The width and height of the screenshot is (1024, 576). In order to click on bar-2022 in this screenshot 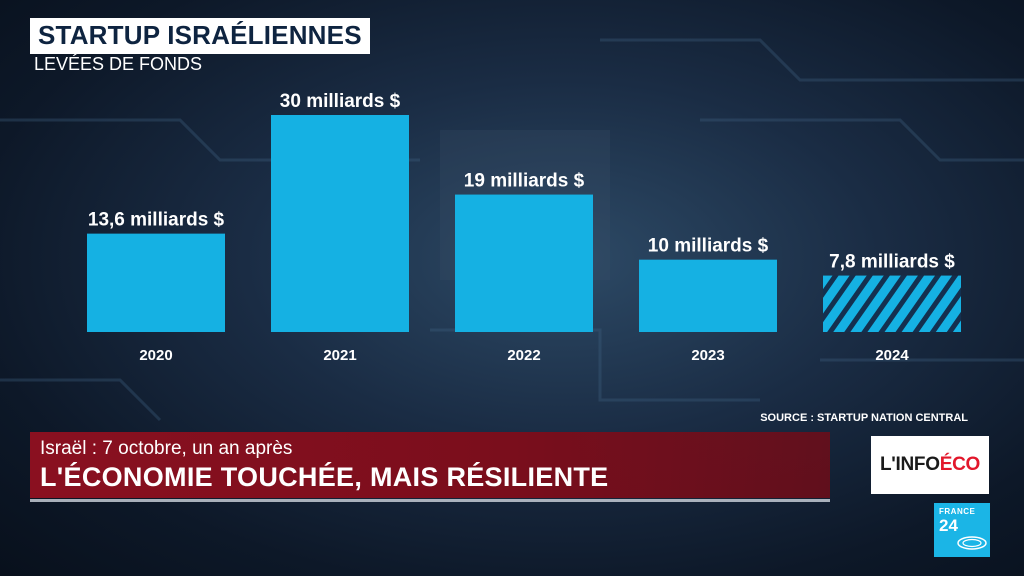, I will do `click(524, 263)`.